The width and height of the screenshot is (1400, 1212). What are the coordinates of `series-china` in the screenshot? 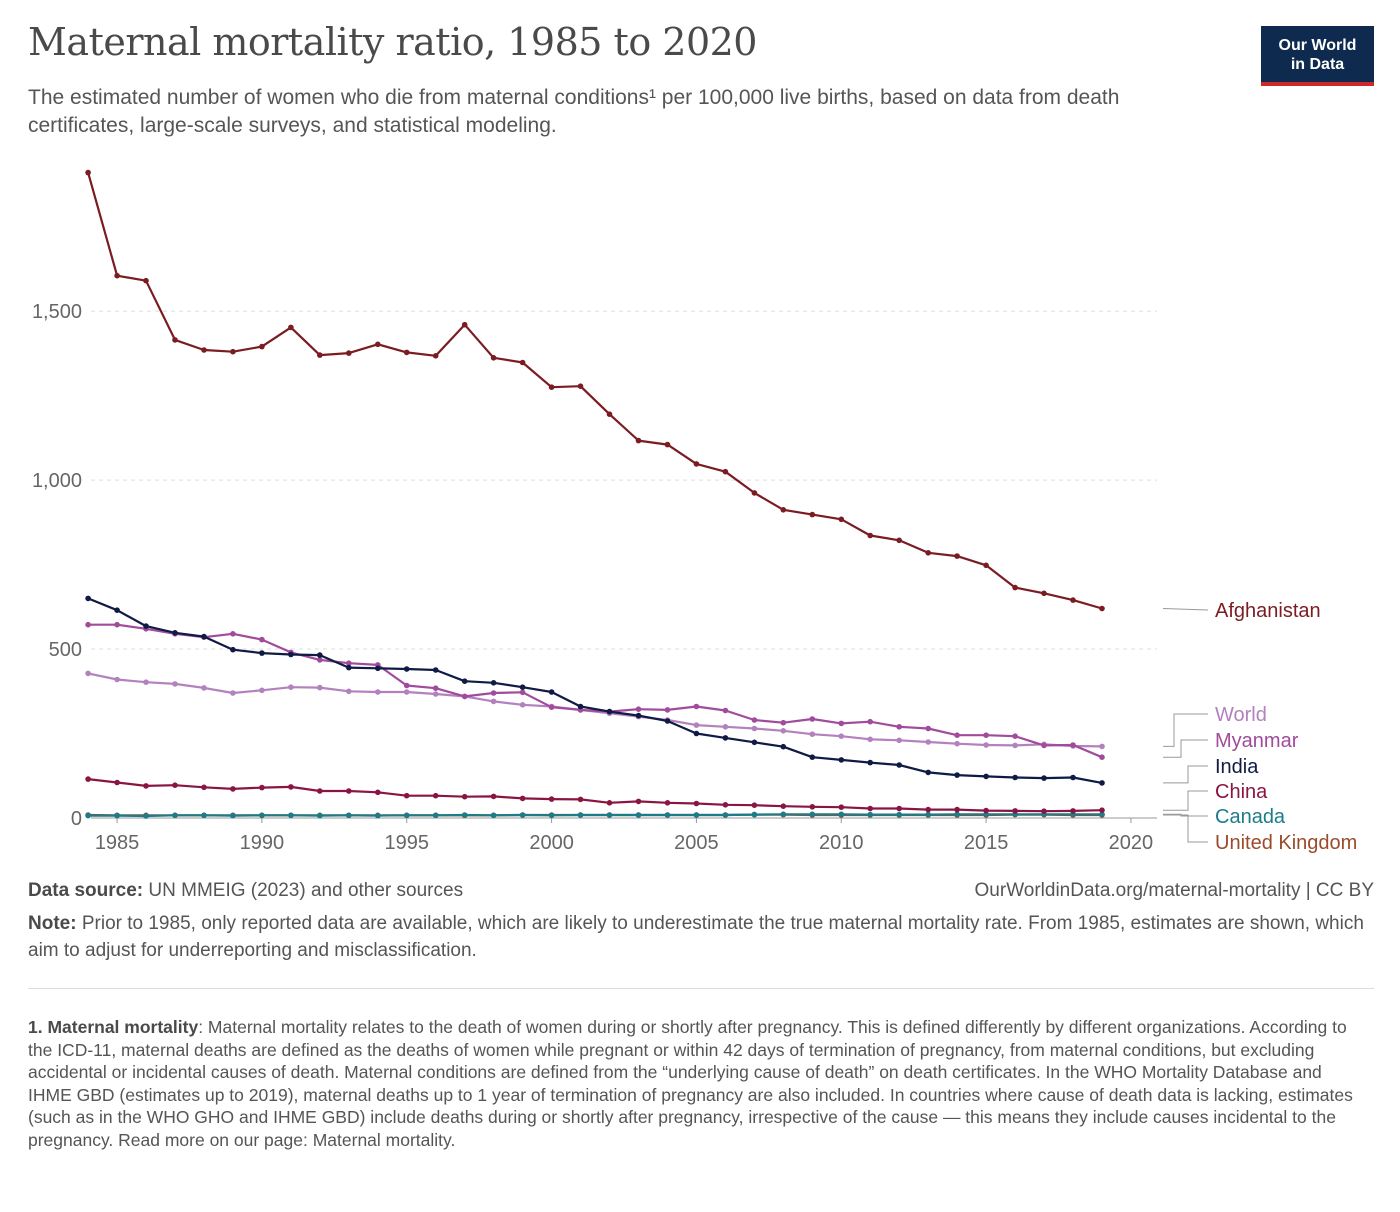 It's located at (595, 795).